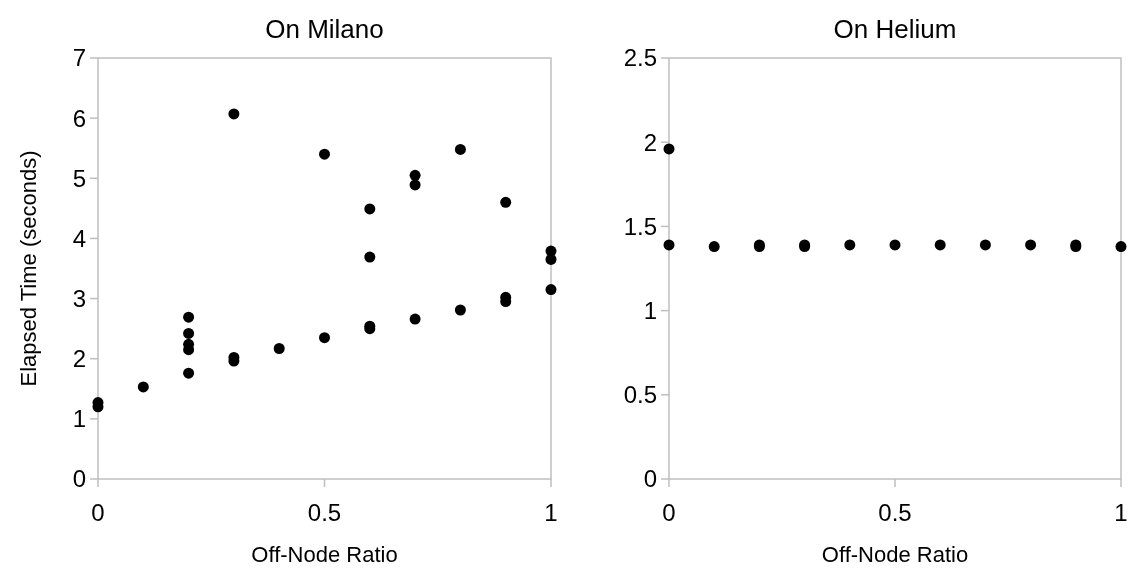 This screenshot has height=573, width=1136. I want to click on y-tick-label: 0.5, so click(640, 395).